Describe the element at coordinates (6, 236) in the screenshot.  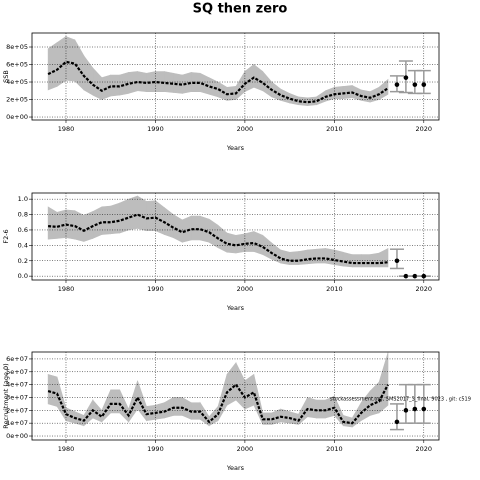
I see `y-axis-label: F2-6` at that location.